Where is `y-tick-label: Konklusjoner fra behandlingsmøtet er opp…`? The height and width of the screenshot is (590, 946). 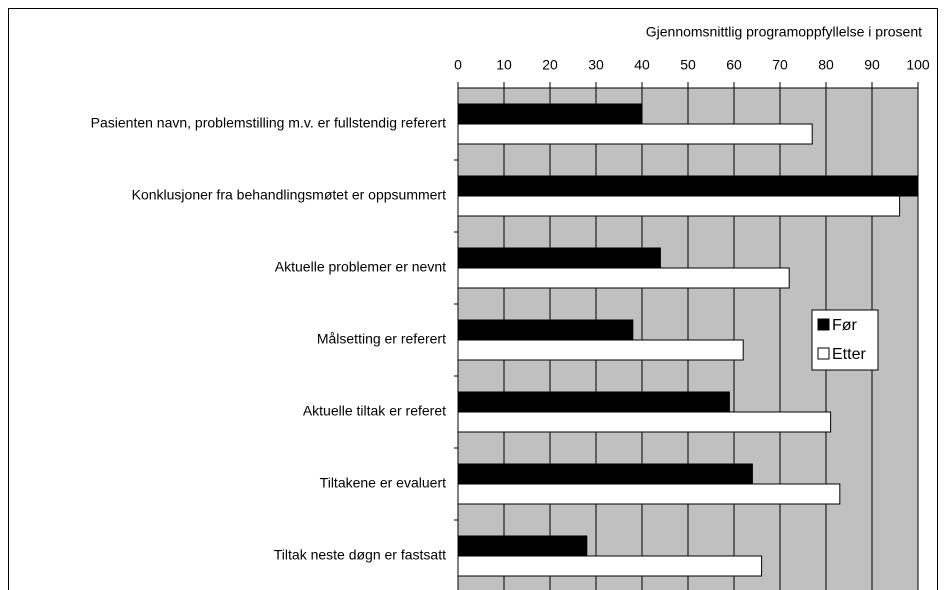 y-tick-label: Konklusjoner fra behandlingsmøtet er opp… is located at coordinates (289, 195).